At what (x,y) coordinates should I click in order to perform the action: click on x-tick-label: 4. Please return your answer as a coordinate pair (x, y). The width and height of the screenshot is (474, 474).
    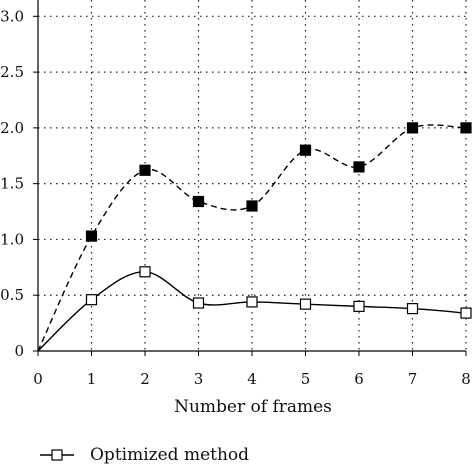
    Looking at the image, I should click on (252, 379).